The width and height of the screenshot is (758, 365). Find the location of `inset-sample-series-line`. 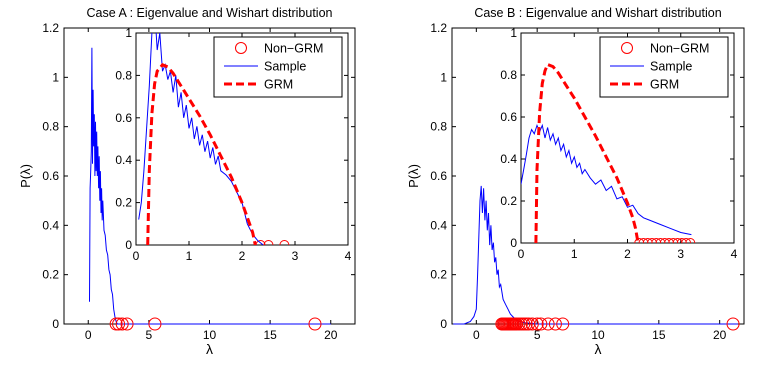

inset-sample-series-line is located at coordinates (201, 139).